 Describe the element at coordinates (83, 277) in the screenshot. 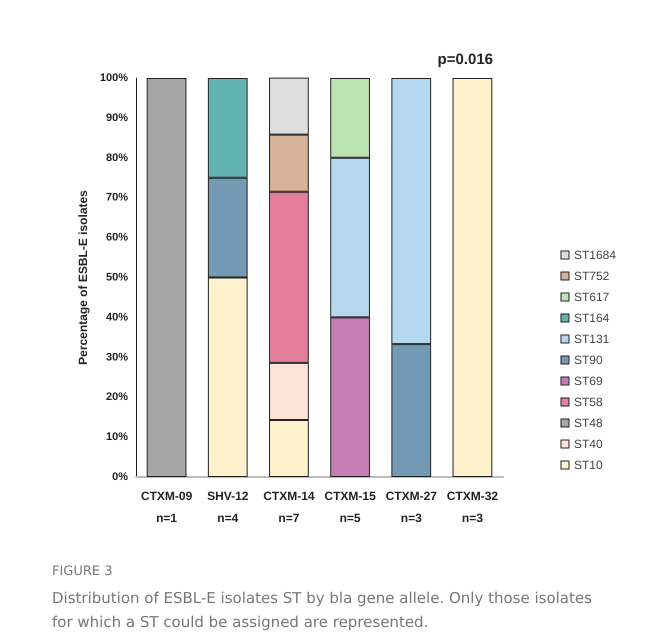

I see `y-axis-title: Percentage of ESBL-E isolates` at that location.